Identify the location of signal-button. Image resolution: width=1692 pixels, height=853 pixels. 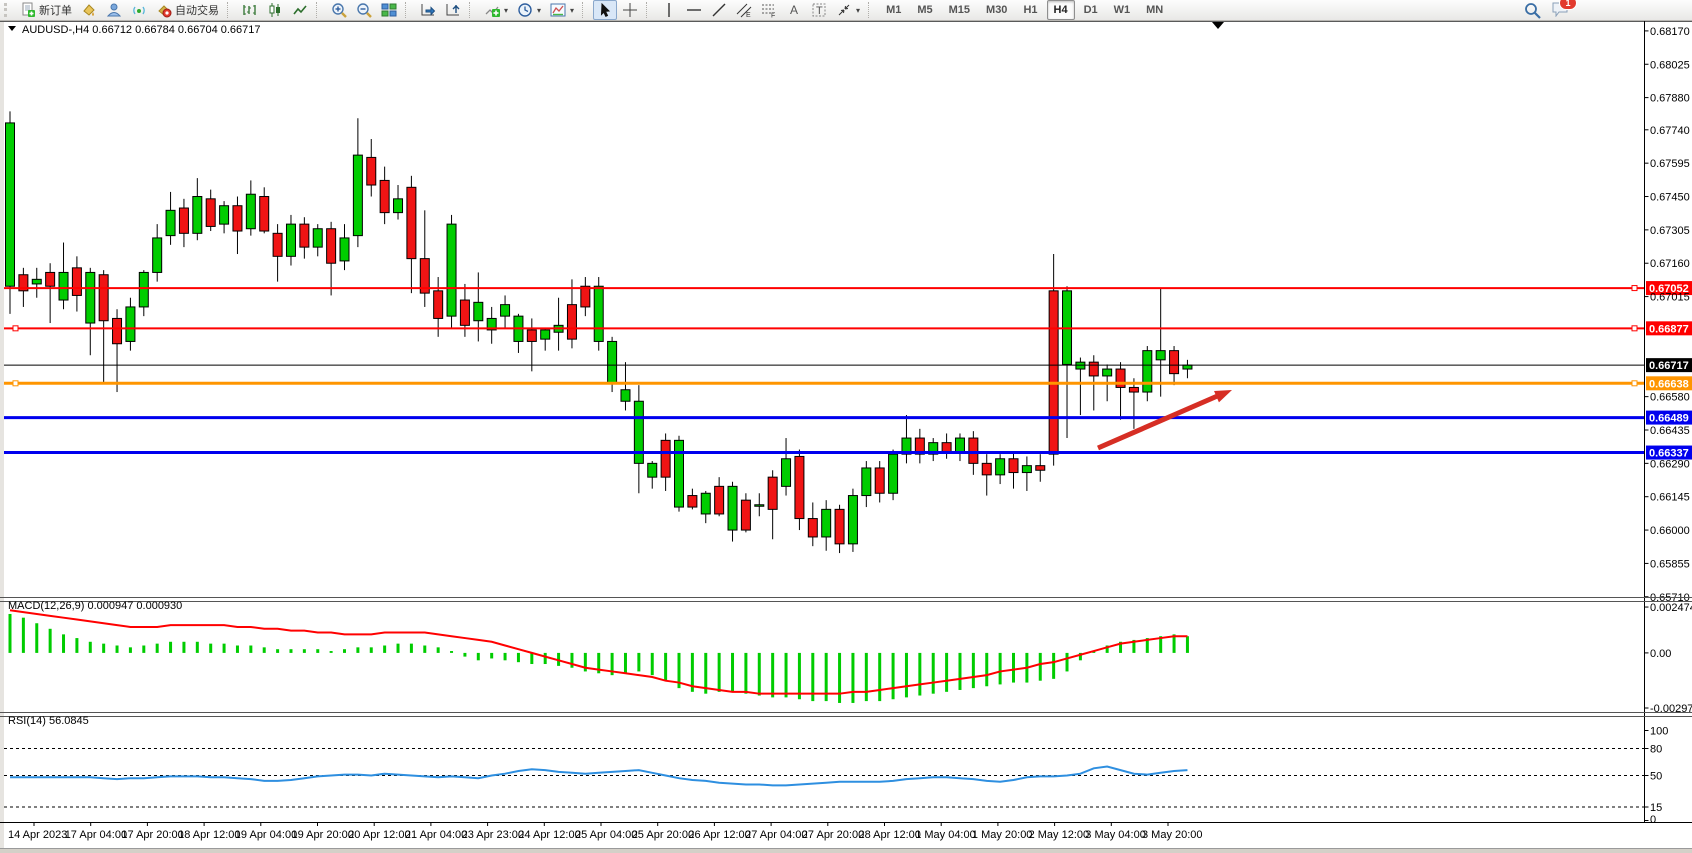
(139, 10).